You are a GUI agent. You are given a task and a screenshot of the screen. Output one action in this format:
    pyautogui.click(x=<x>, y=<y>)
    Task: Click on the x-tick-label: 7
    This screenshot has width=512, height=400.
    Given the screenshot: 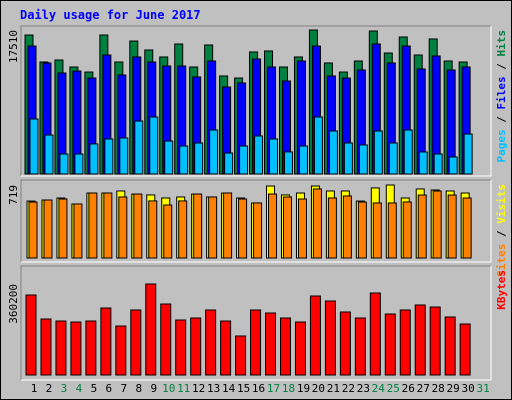 What is the action you would take?
    pyautogui.click(x=124, y=388)
    